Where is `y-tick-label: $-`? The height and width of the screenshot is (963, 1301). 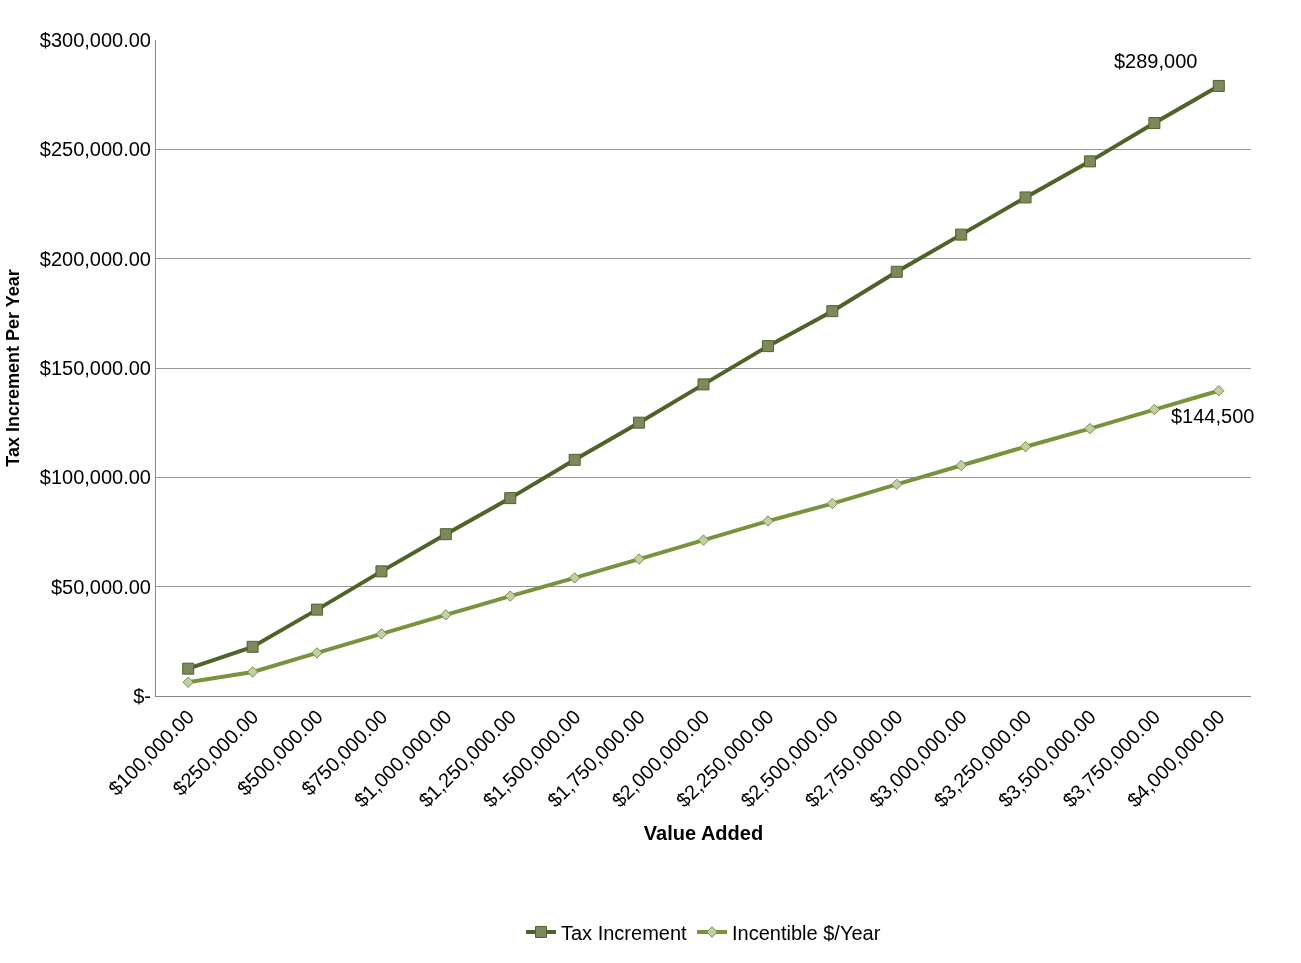 y-tick-label: $- is located at coordinates (142, 696).